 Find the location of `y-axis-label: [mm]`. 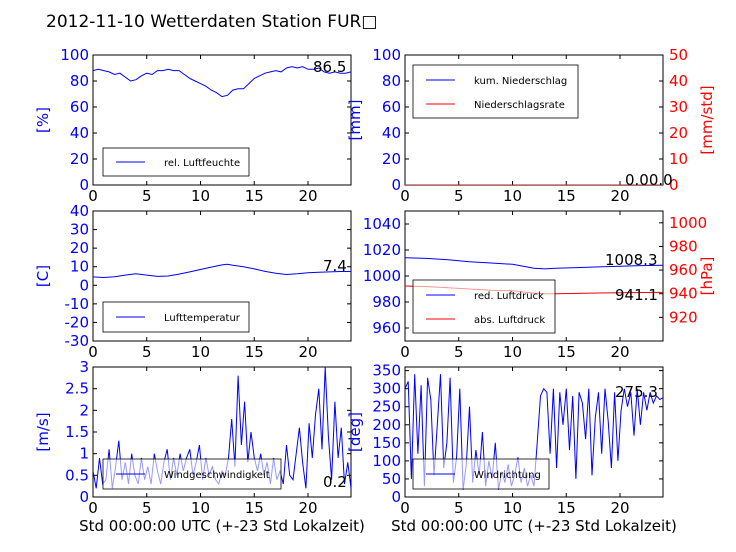

y-axis-label: [mm] is located at coordinates (355, 120).